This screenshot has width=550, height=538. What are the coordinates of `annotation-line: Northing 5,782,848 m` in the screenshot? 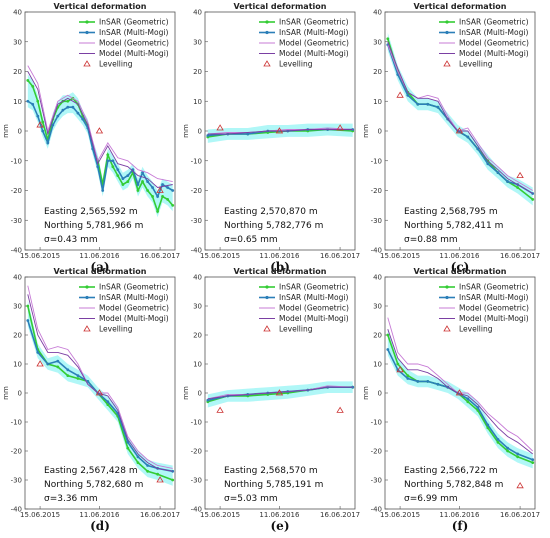 It's located at (453, 485).